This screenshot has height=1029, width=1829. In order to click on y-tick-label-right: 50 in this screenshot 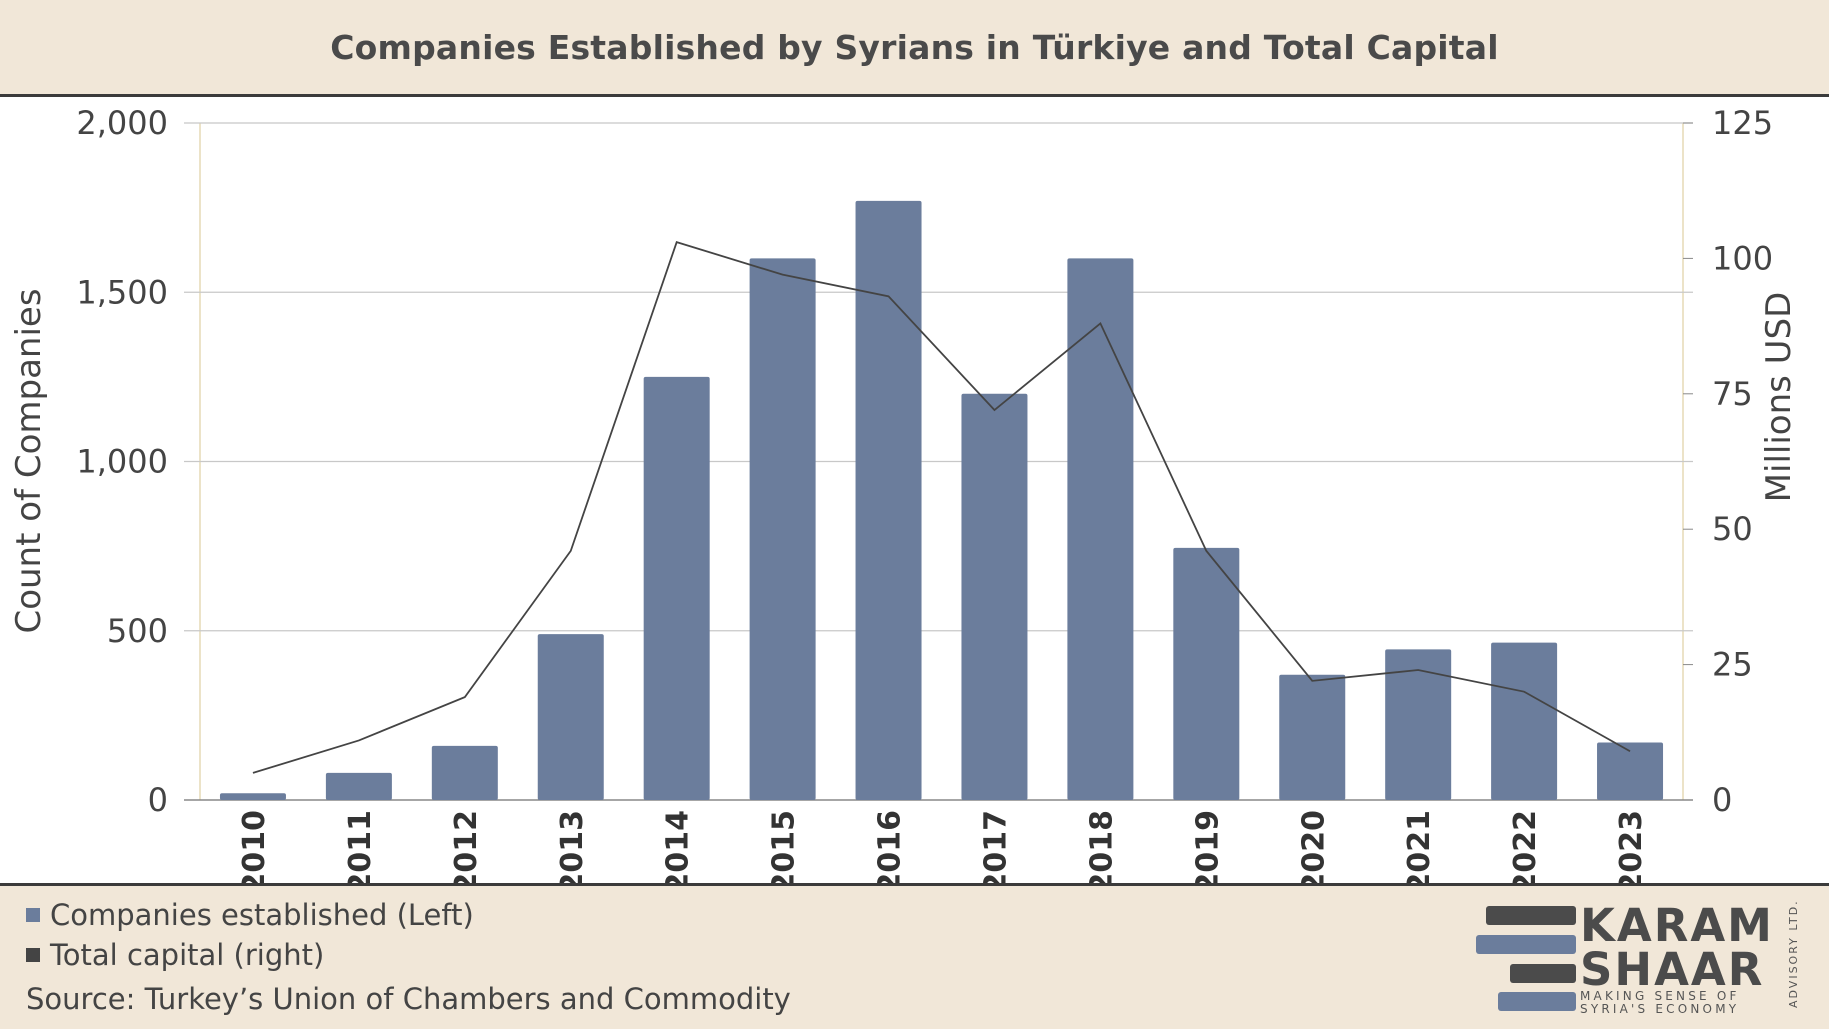, I will do `click(1732, 529)`.